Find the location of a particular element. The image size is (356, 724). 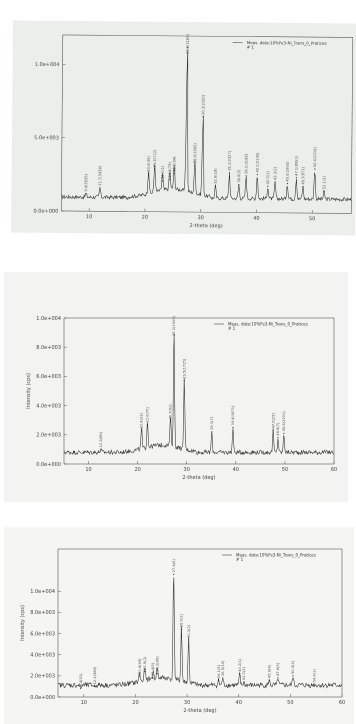

peak-label: 36.9(19) is located at coordinates (223, 668).